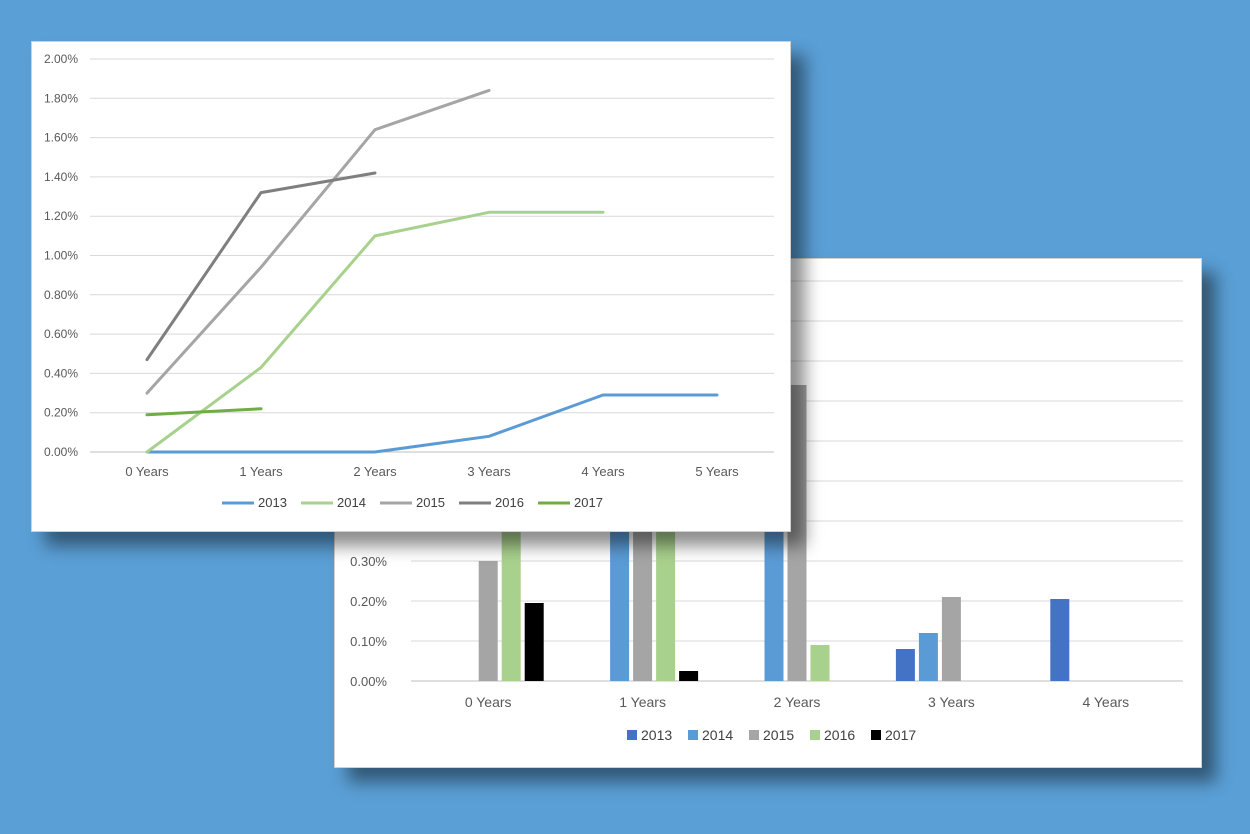 The width and height of the screenshot is (1250, 834). Describe the element at coordinates (61, 452) in the screenshot. I see `line-y-tick-label: 0.00%` at that location.